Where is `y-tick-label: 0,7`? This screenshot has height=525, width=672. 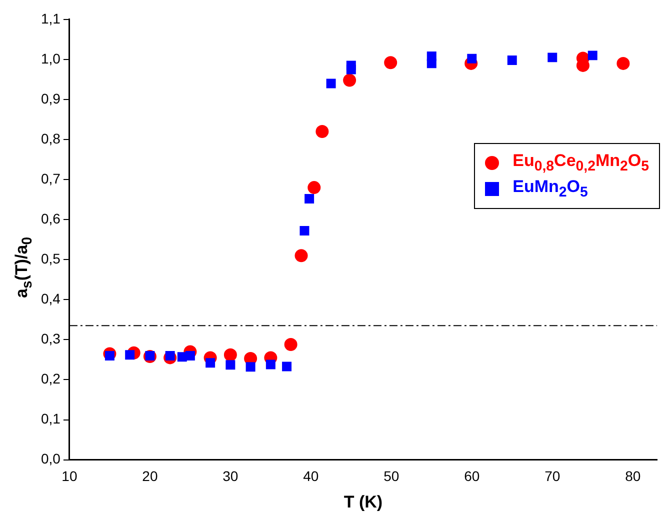 y-tick-label: 0,7 is located at coordinates (50, 178).